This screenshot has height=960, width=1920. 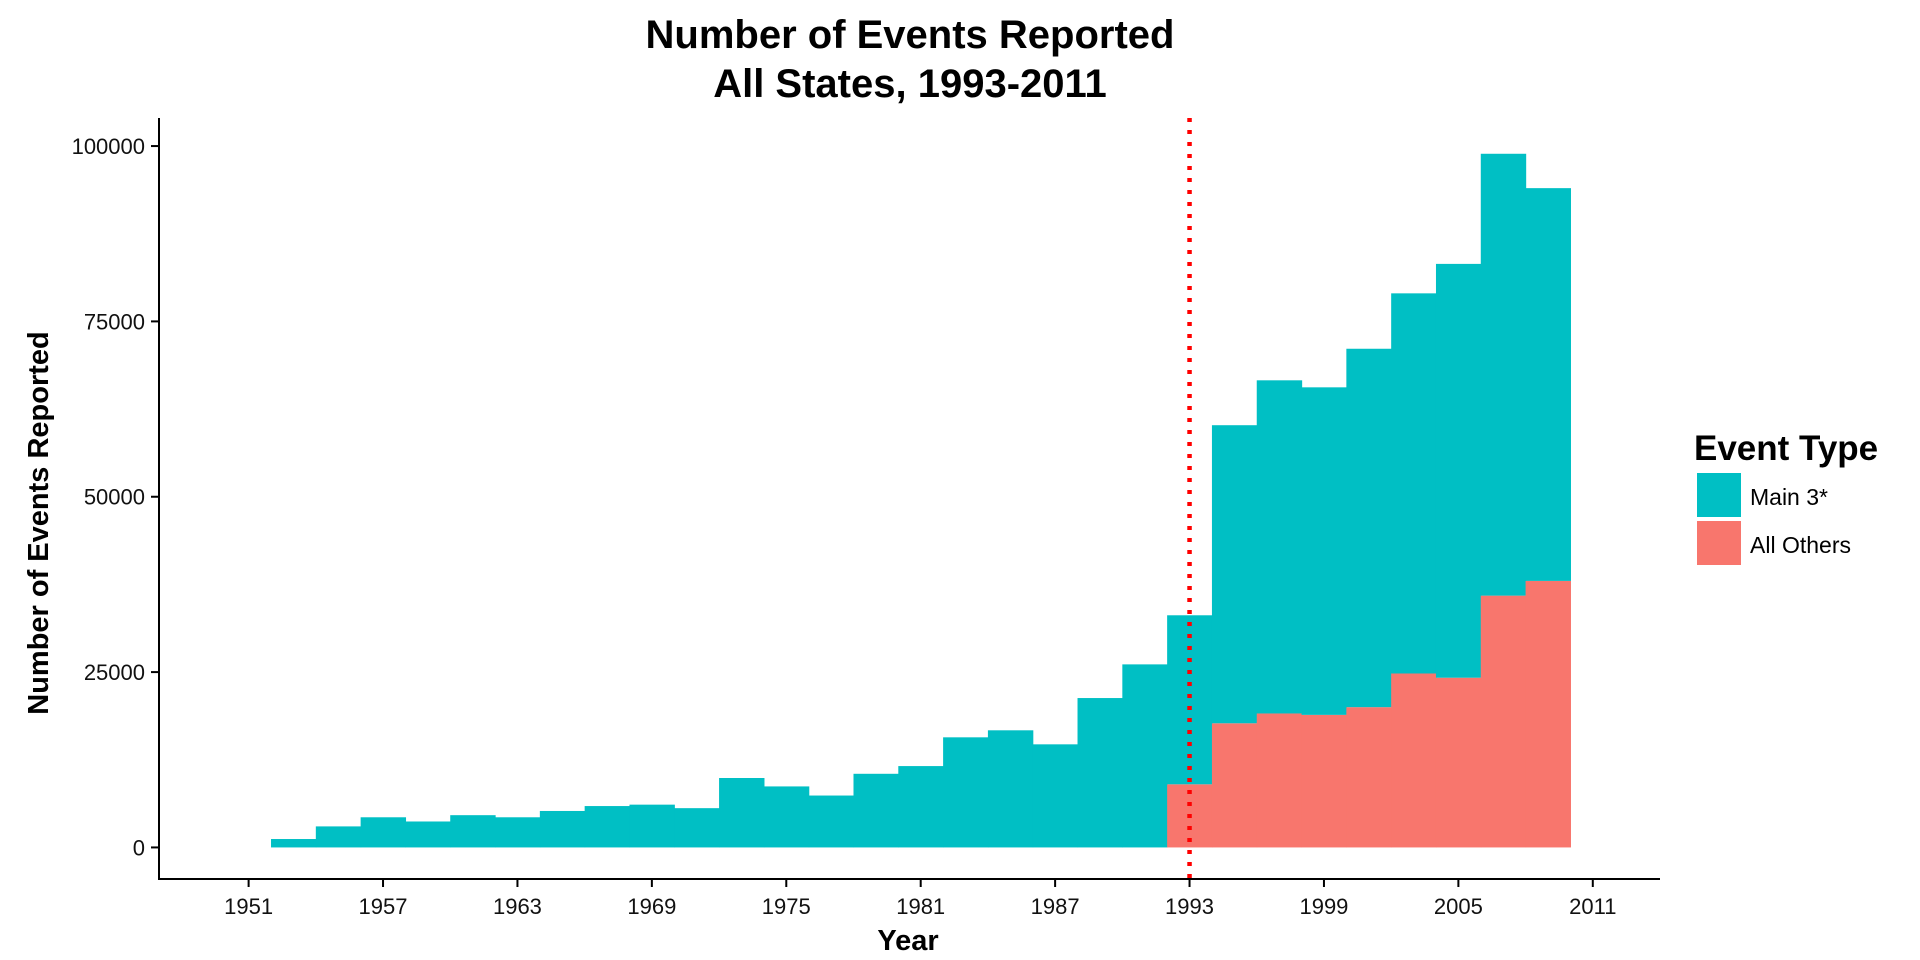 I want to click on bar-main3-1965, so click(x=562, y=829).